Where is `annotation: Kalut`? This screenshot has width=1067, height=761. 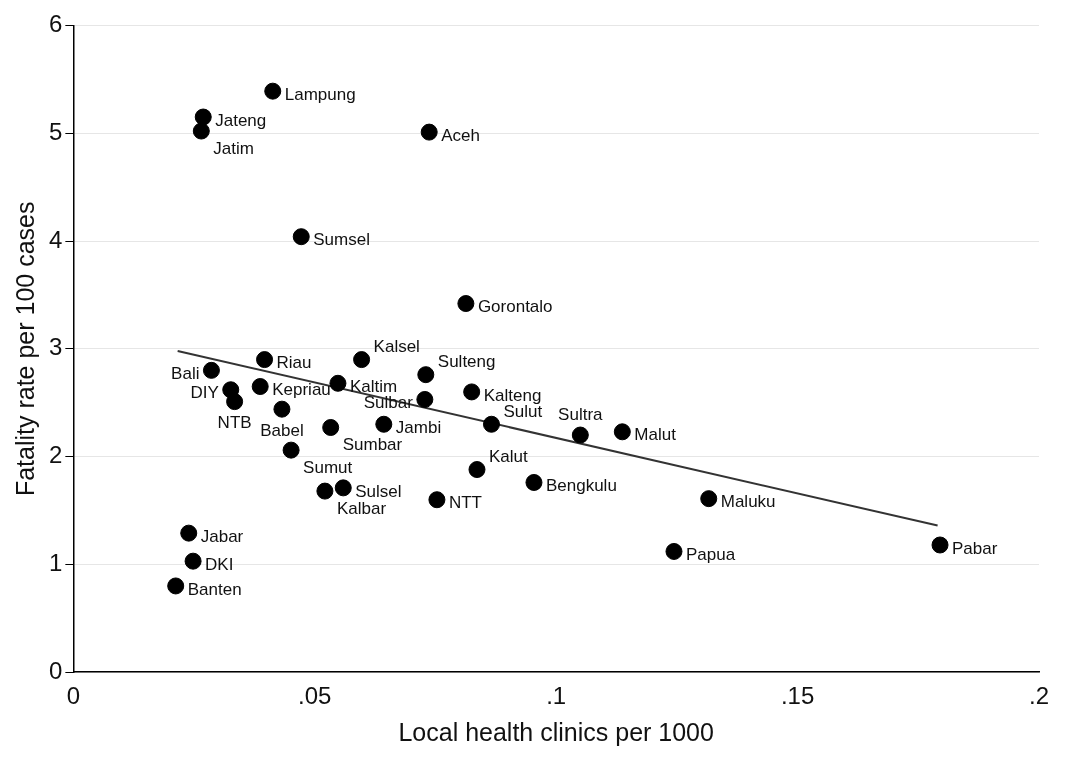
annotation: Kalut is located at coordinates (508, 457).